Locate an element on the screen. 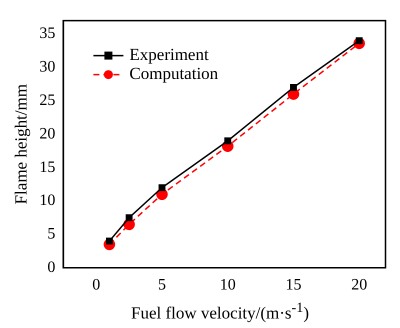  x-tick-label: 0 is located at coordinates (96, 285).